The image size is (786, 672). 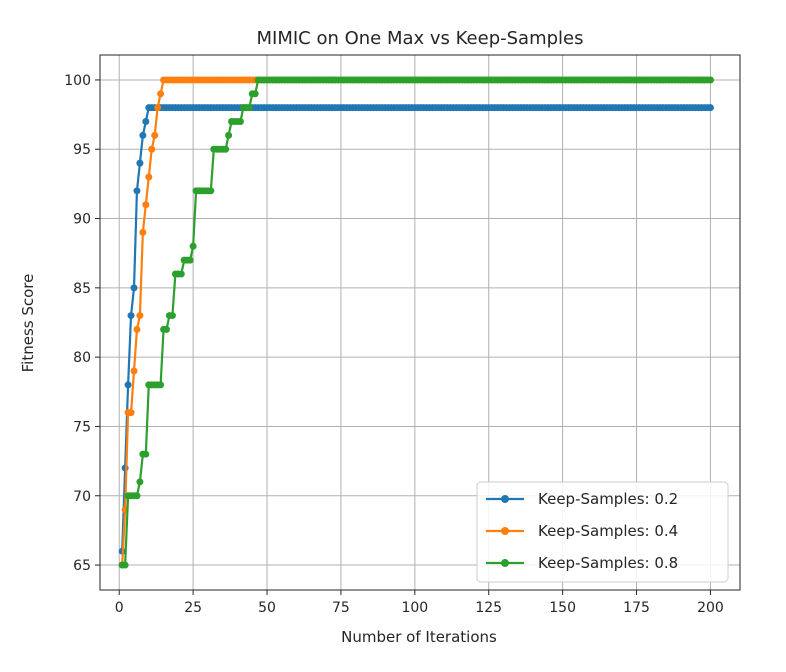 What do you see at coordinates (193, 608) in the screenshot?
I see `x-tick-label: 25` at bounding box center [193, 608].